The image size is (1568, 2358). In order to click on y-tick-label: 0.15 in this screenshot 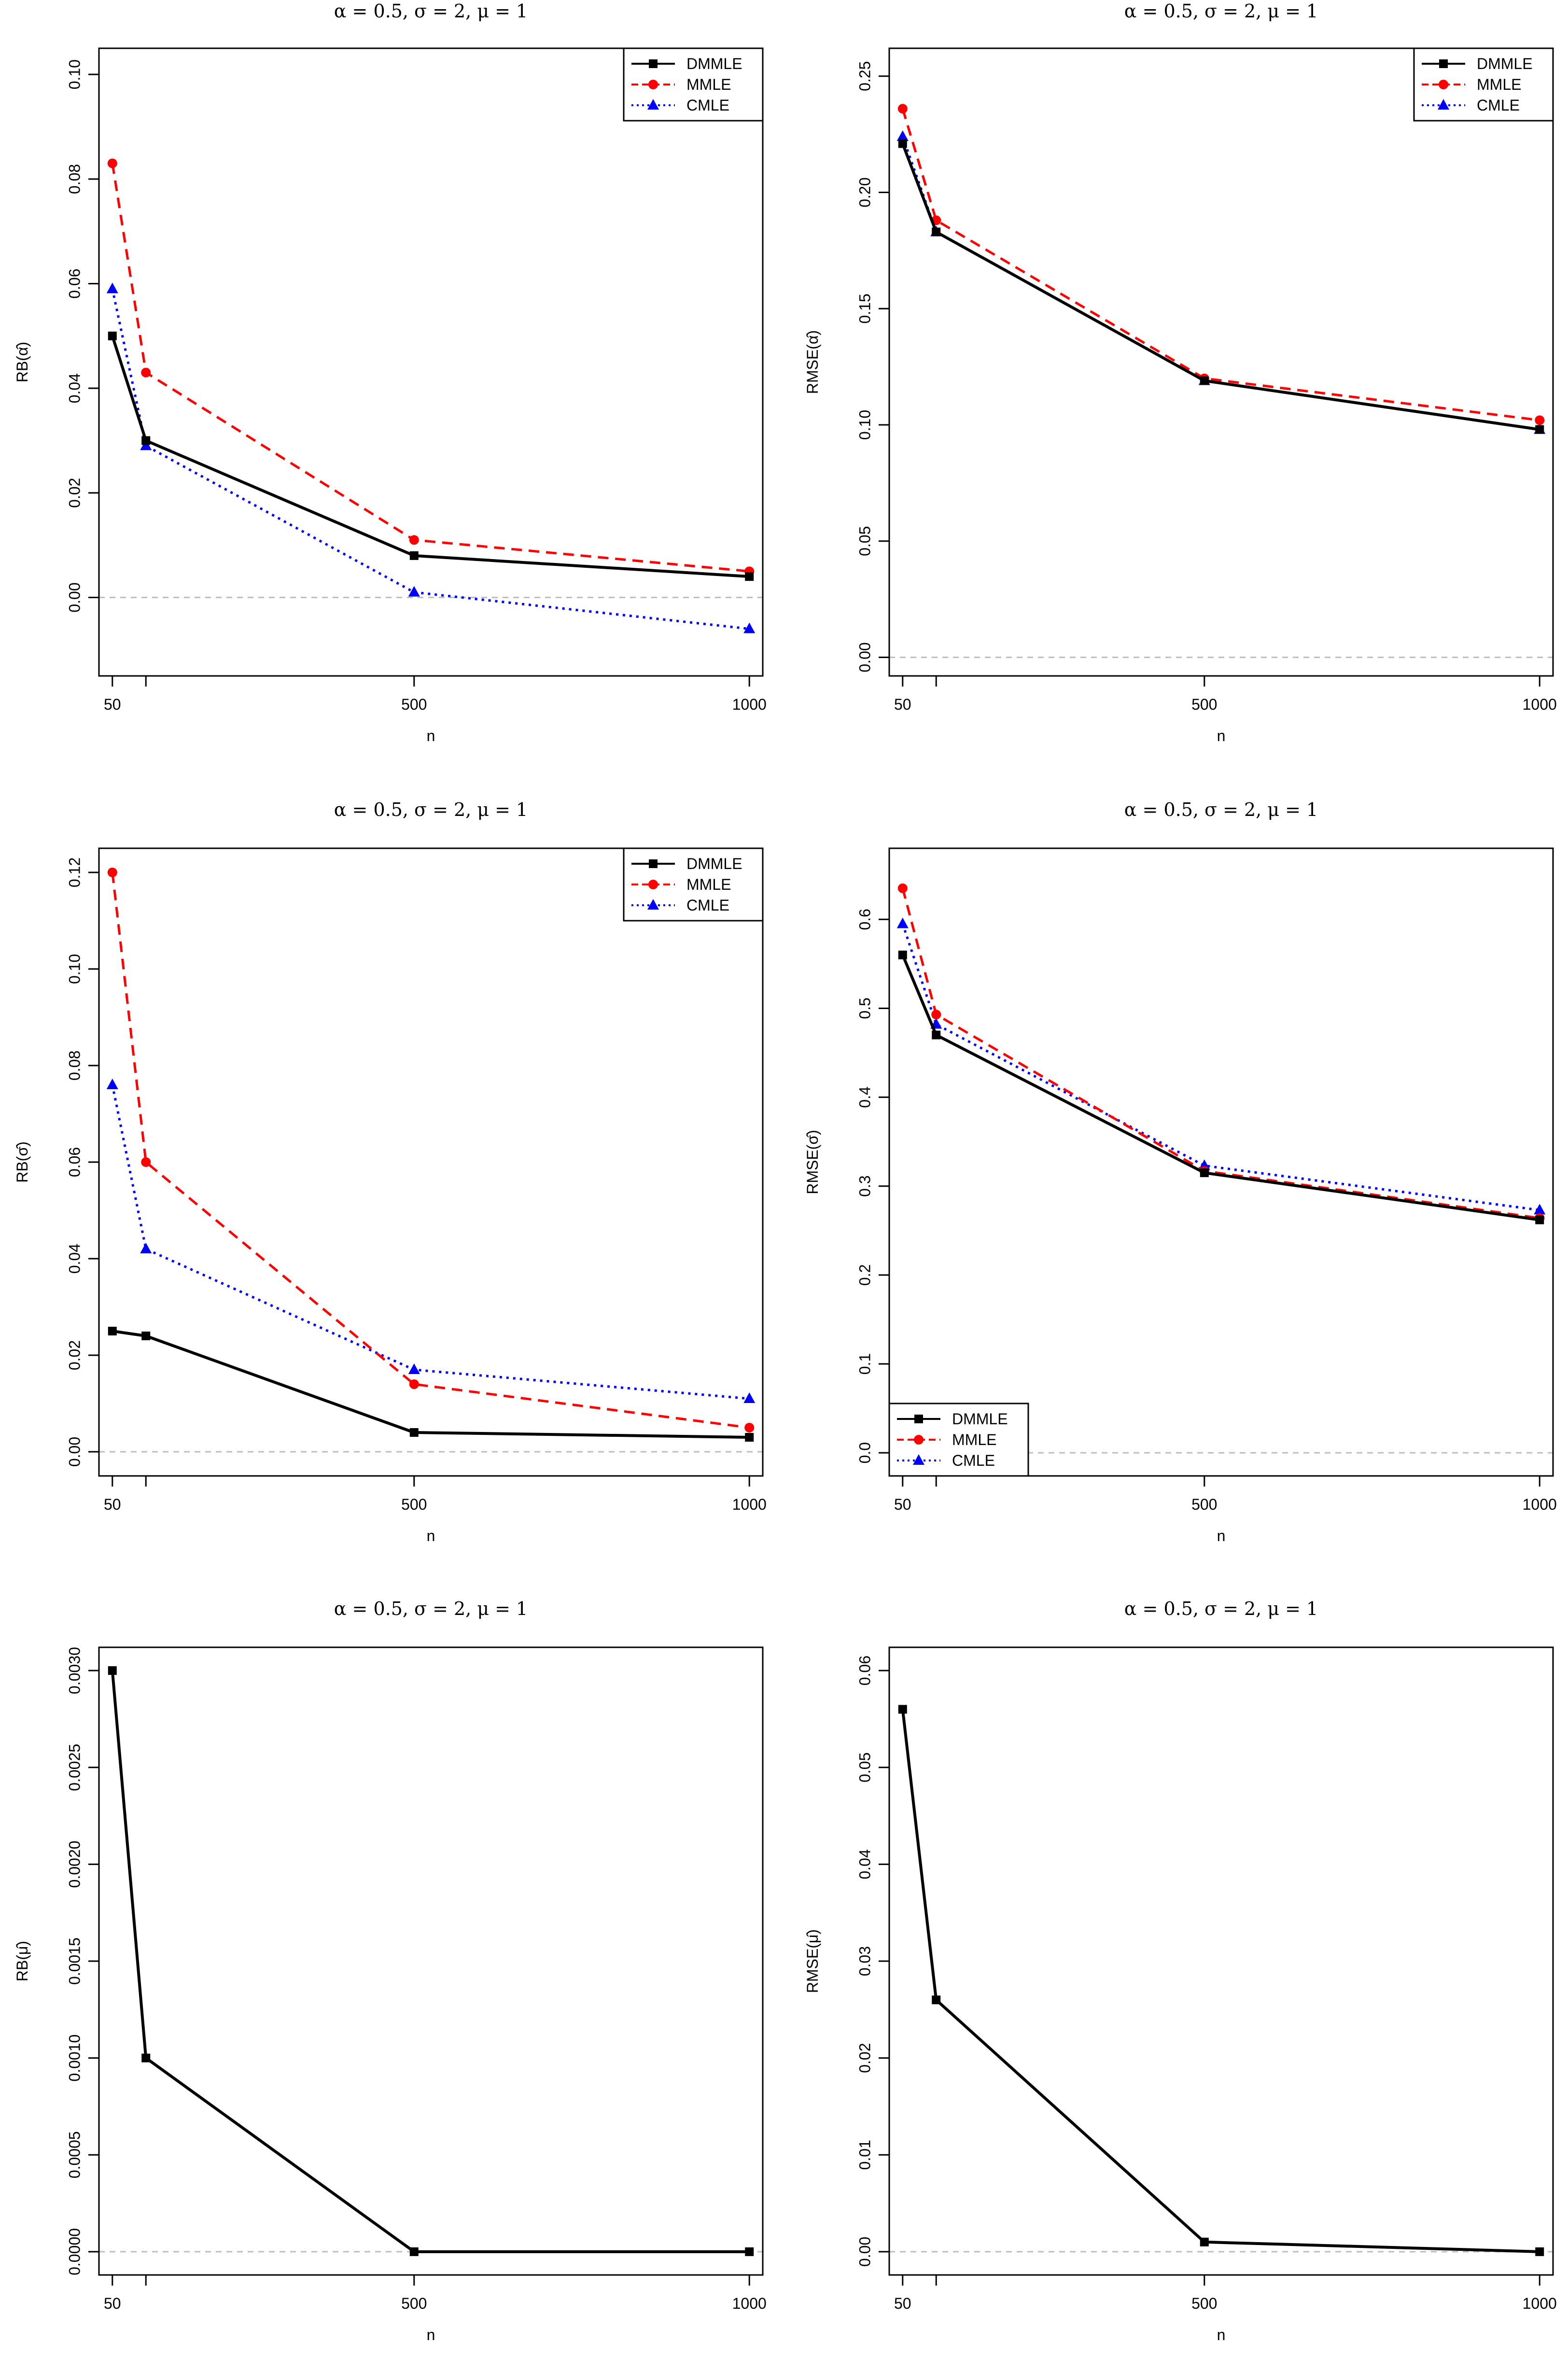, I will do `click(865, 309)`.